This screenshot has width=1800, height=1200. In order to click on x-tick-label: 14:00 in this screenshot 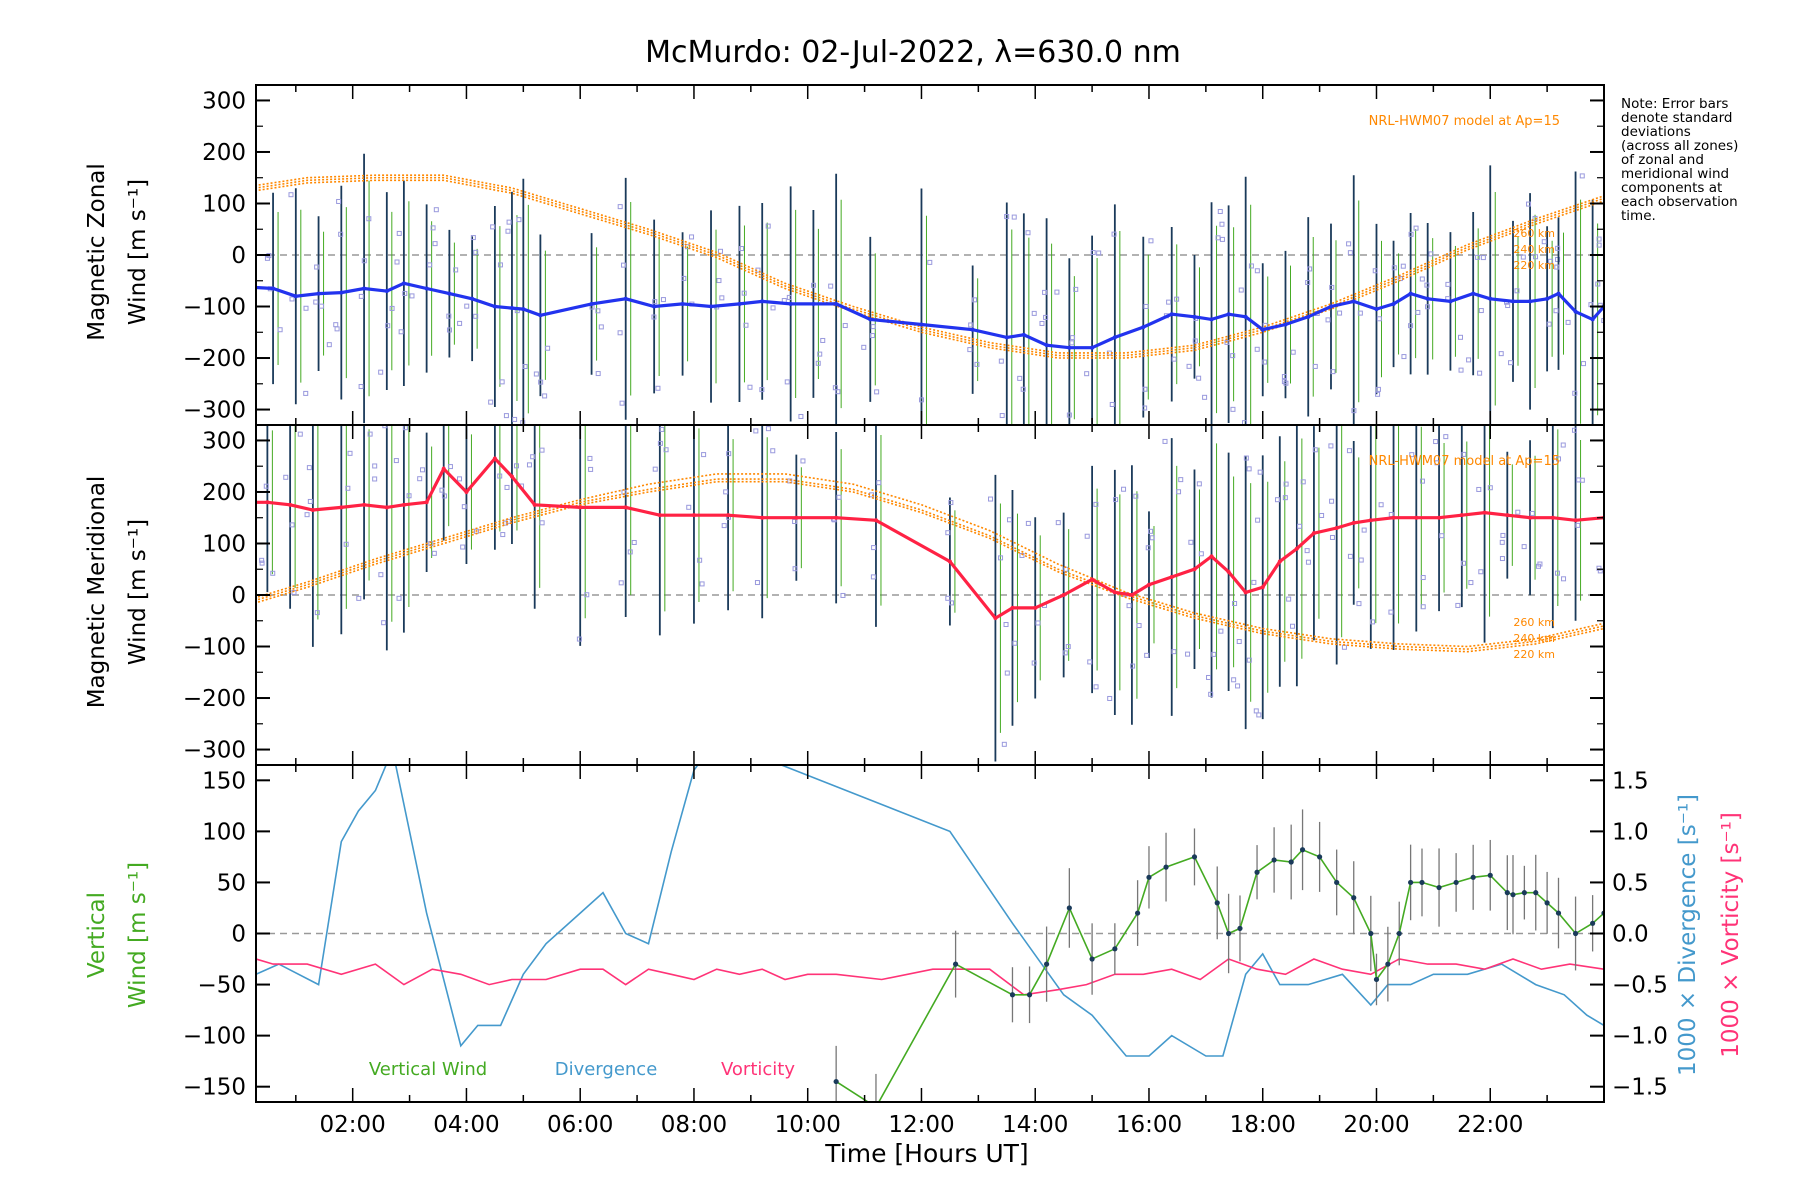, I will do `click(1035, 1125)`.